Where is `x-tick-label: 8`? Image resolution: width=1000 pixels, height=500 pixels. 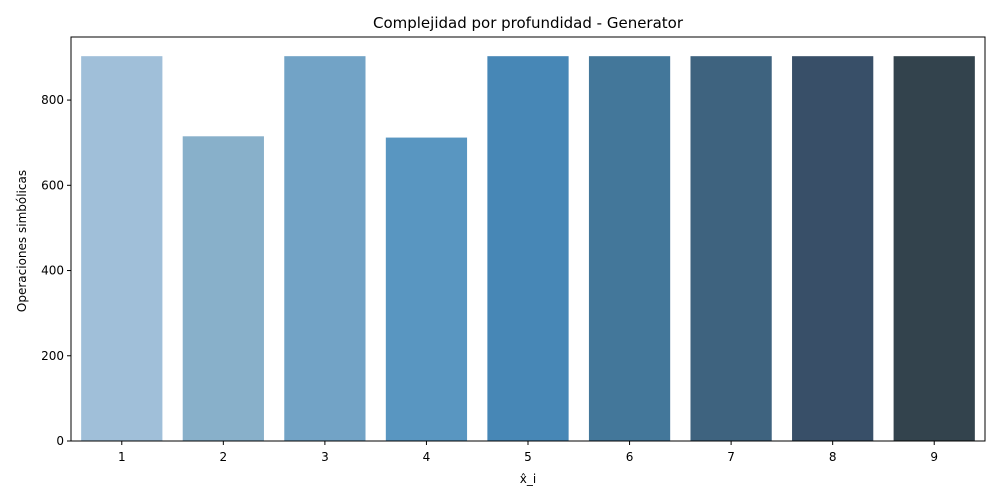
x-tick-label: 8 is located at coordinates (833, 457).